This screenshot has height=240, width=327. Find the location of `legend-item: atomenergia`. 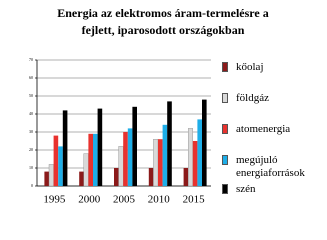

legend-item: atomenergia is located at coordinates (271, 129).